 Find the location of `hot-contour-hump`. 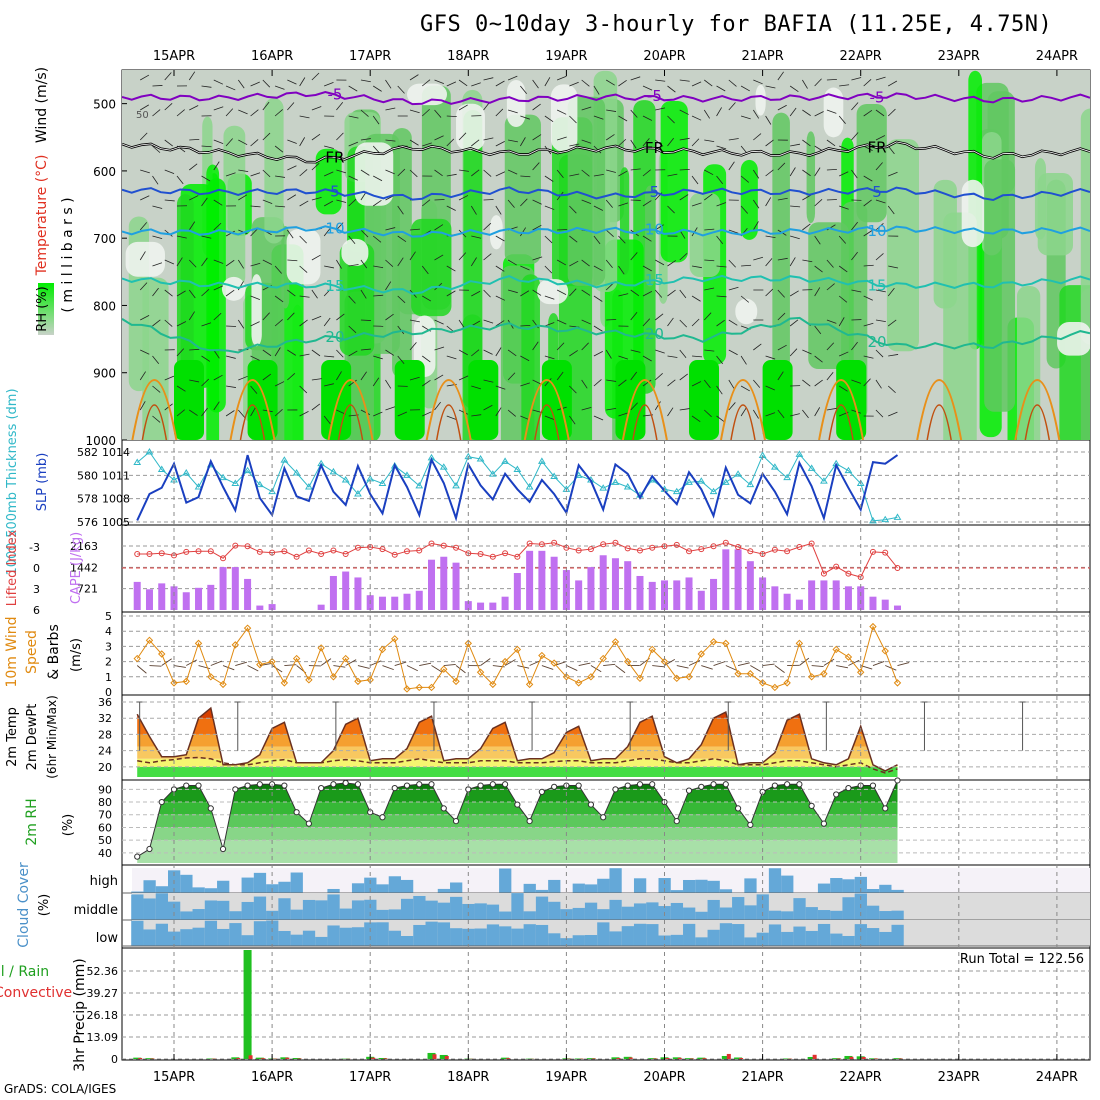

hot-contour-hump is located at coordinates (1037, 422).